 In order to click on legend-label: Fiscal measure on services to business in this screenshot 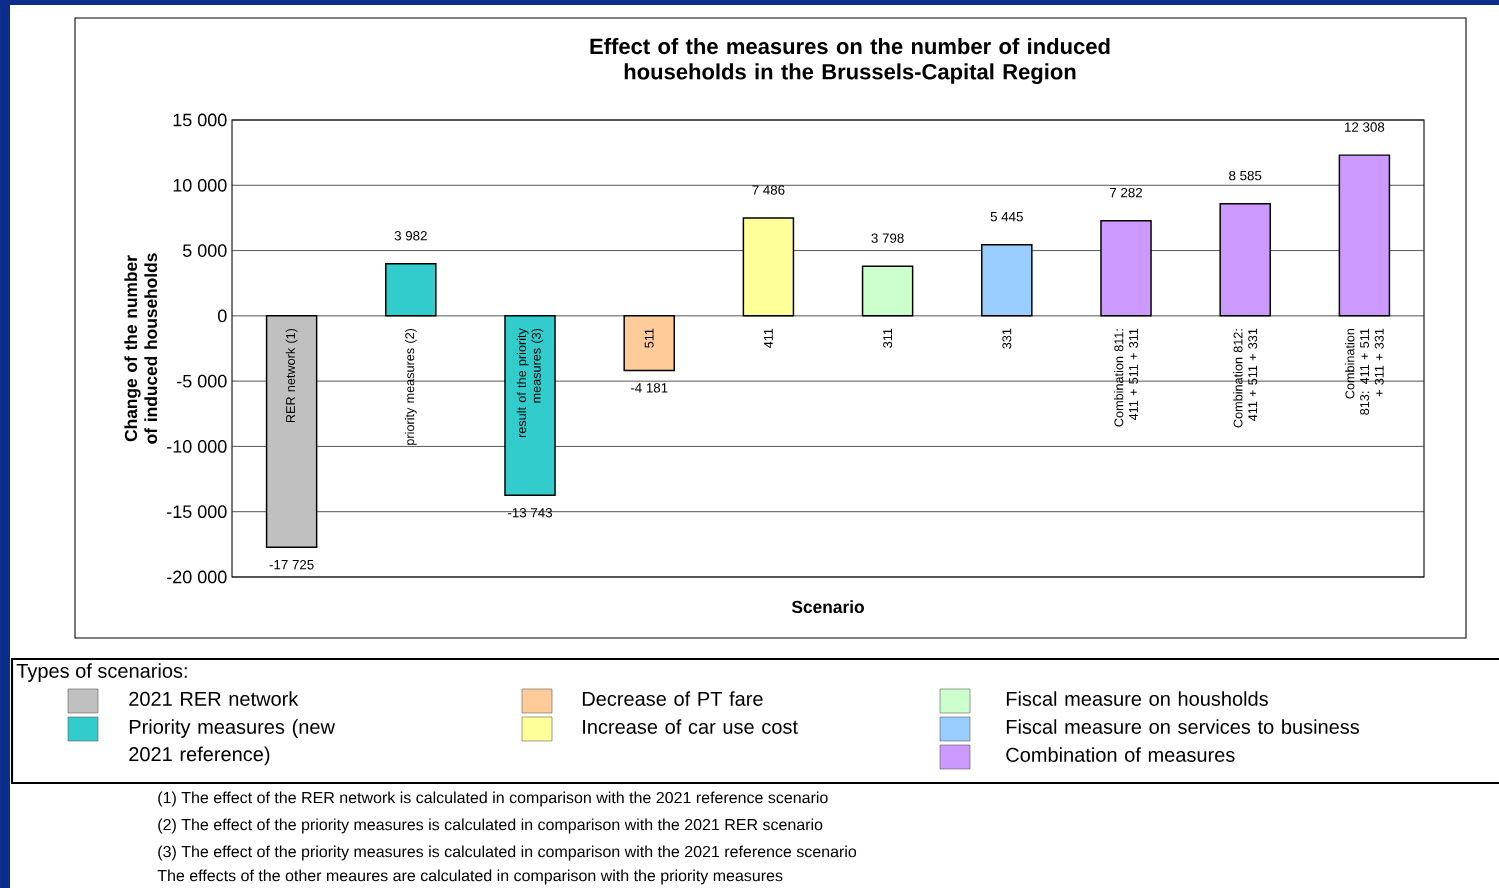, I will do `click(1183, 726)`.